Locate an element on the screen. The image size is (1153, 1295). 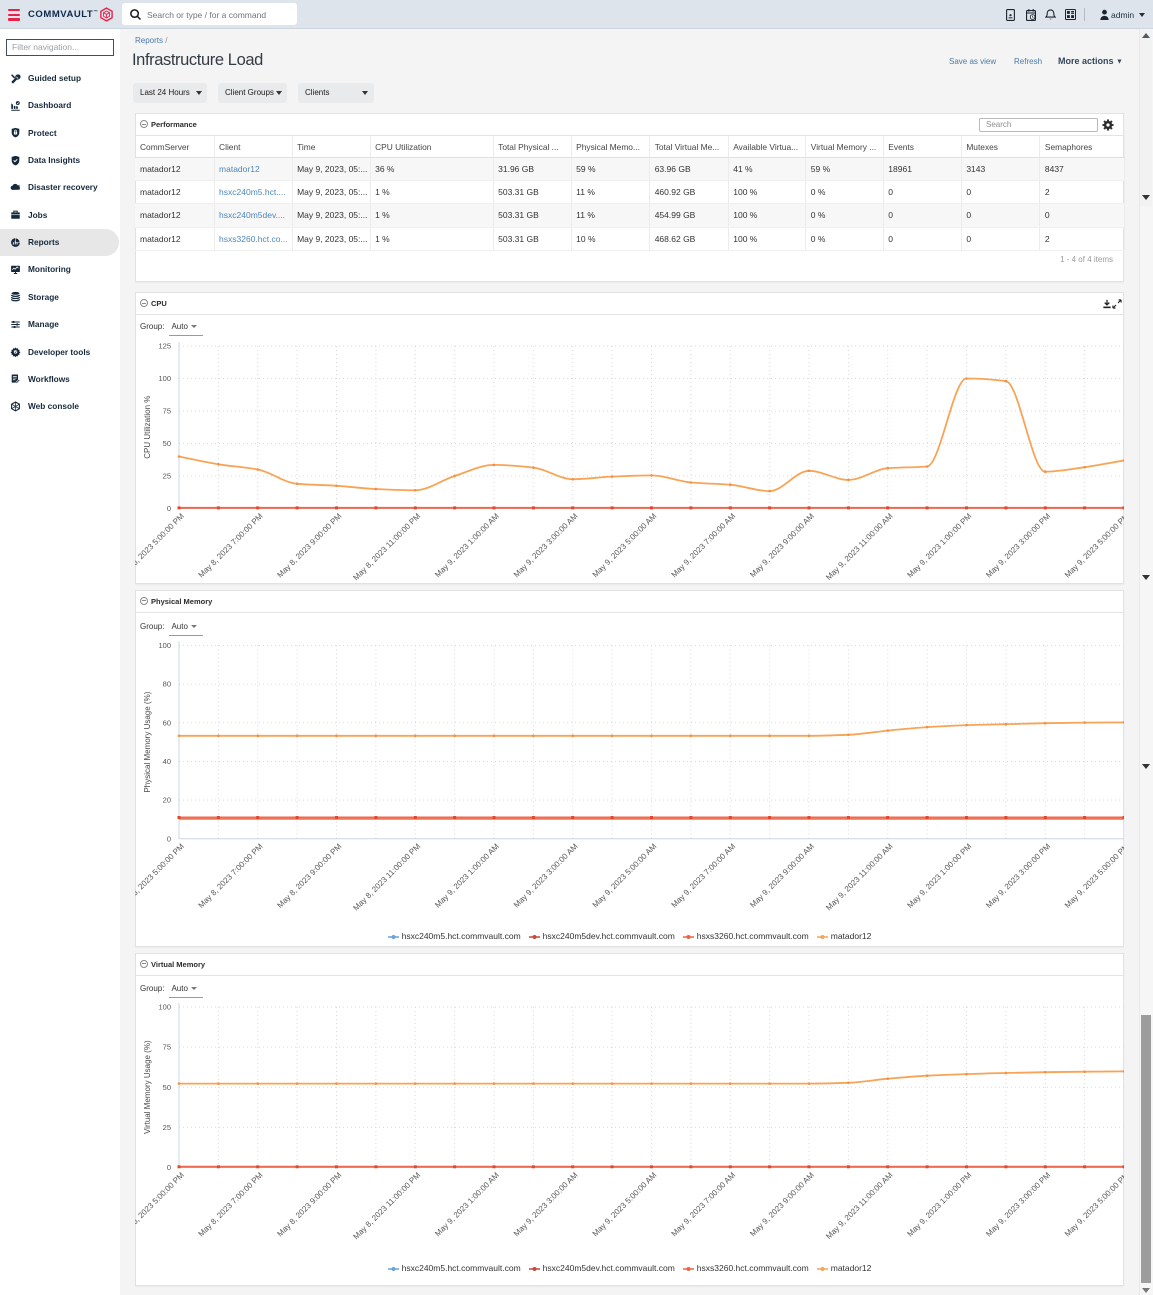
svg-text: 80 is located at coordinates (167, 683).